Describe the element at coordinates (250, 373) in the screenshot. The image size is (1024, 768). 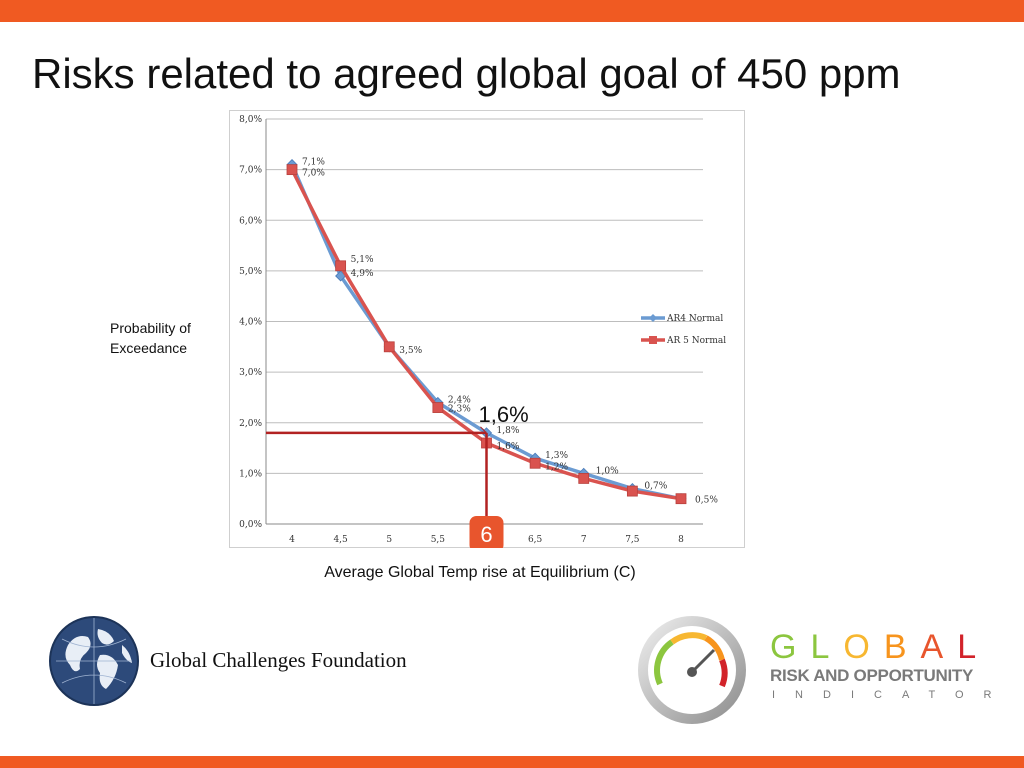
I see `y-tick-label: 3,0%` at that location.